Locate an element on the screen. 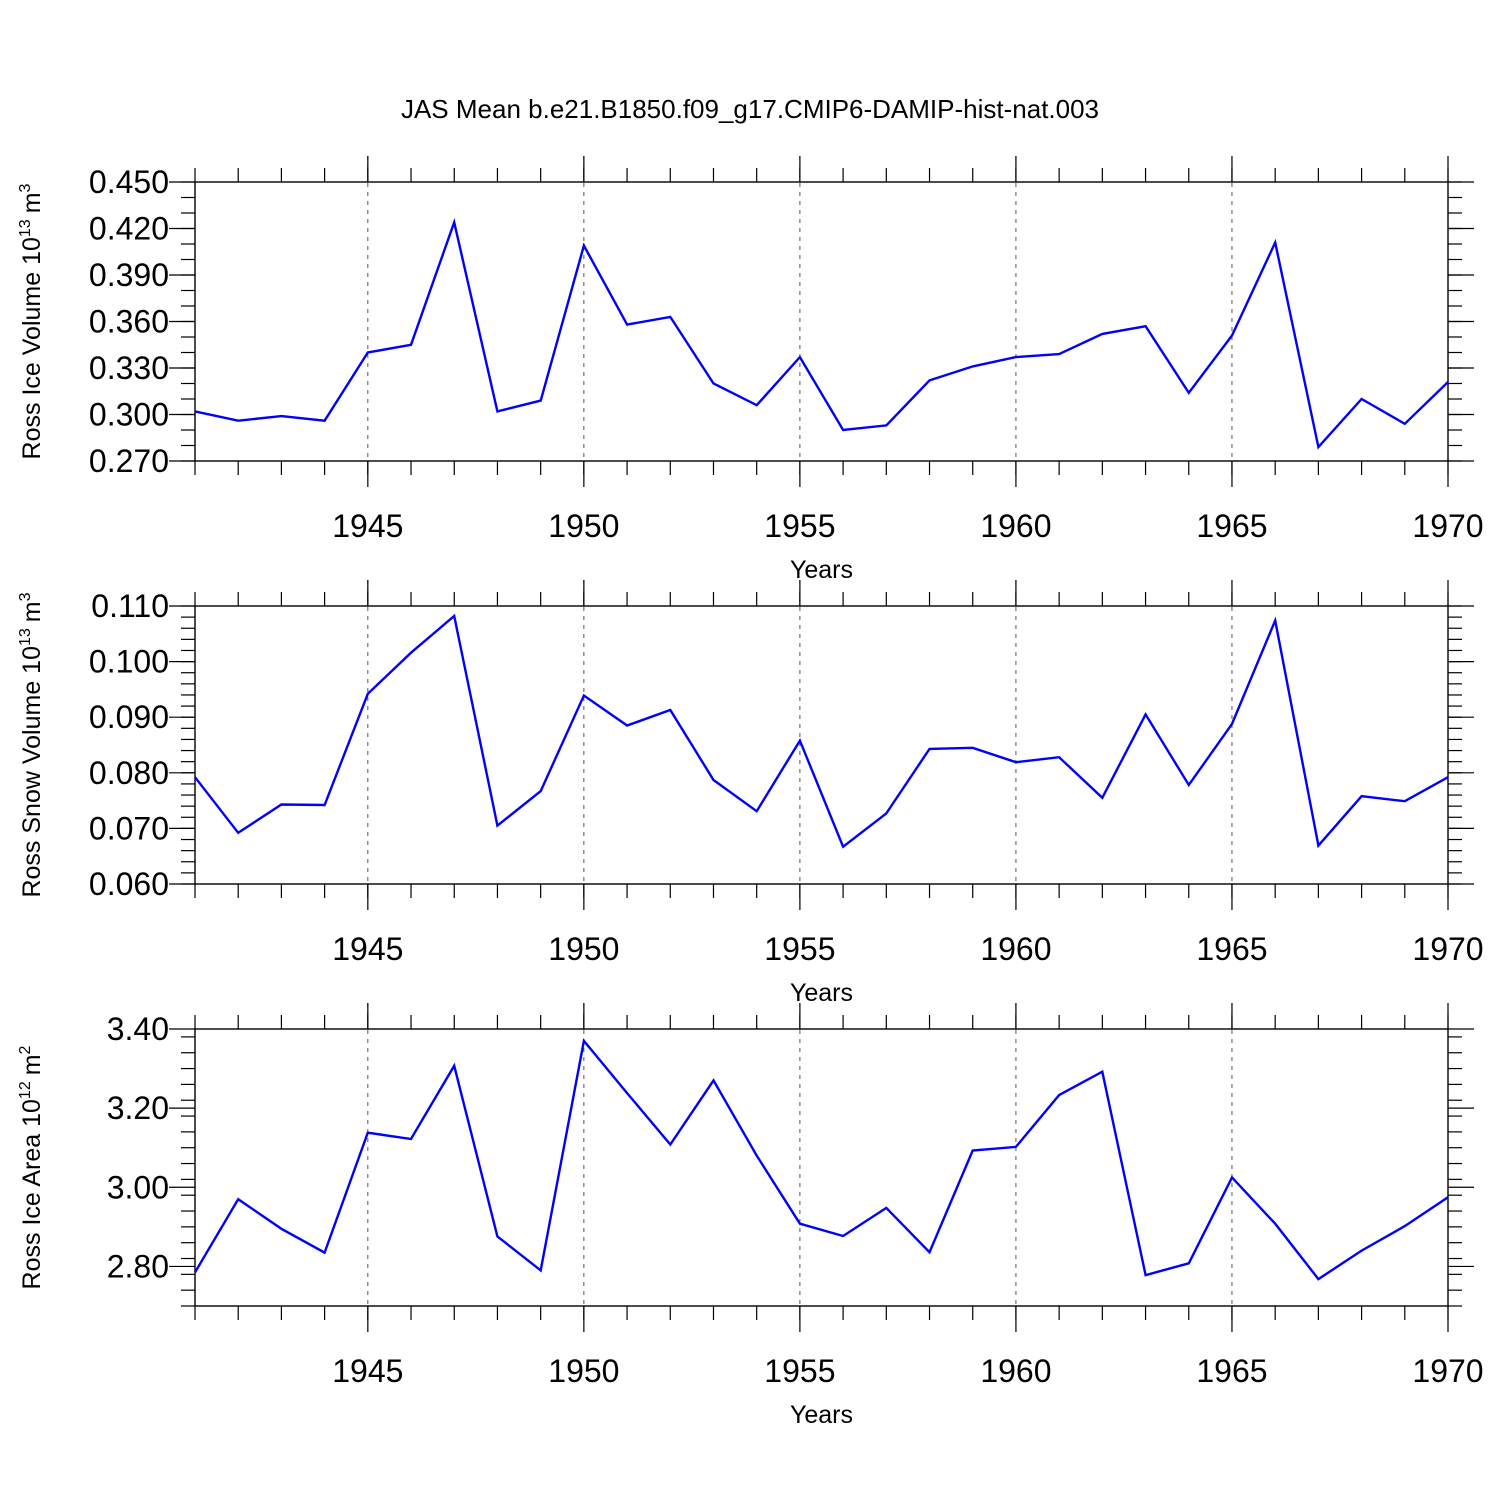 This screenshot has height=1500, width=1500. y-tick-label: 0.360 is located at coordinates (129, 322).